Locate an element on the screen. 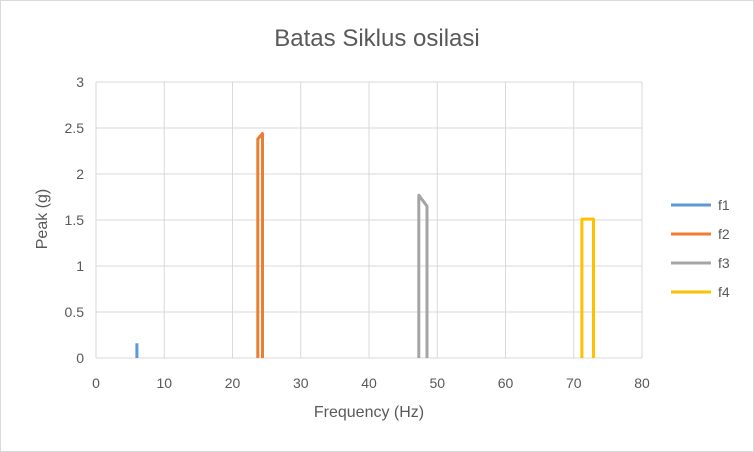  legend-label-f2: f2 is located at coordinates (724, 234).